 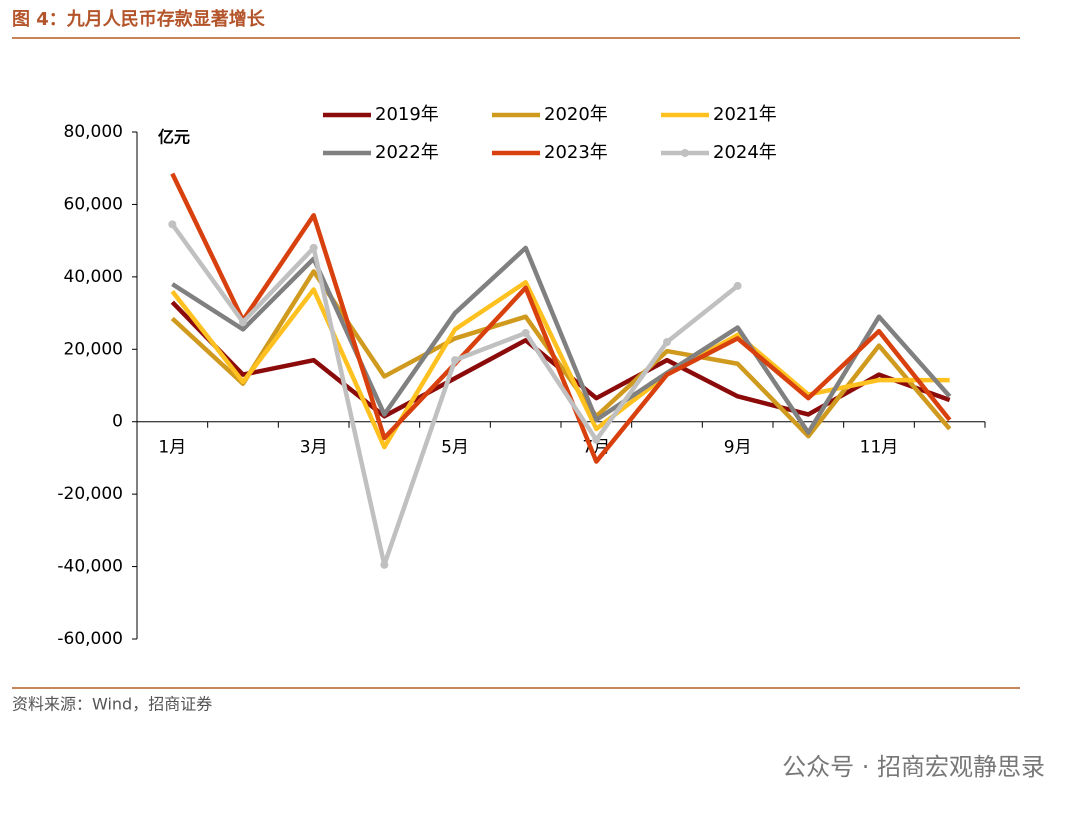 What do you see at coordinates (90, 639) in the screenshot?
I see `y-tick-label: -60,000` at bounding box center [90, 639].